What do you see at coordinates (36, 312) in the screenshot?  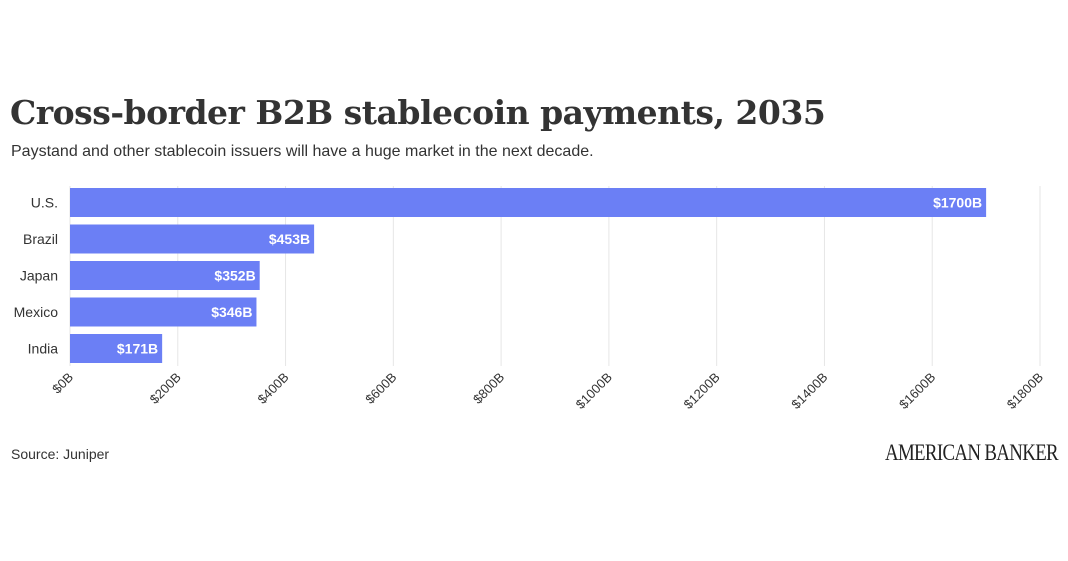 I see `category-label-3: Mexico` at bounding box center [36, 312].